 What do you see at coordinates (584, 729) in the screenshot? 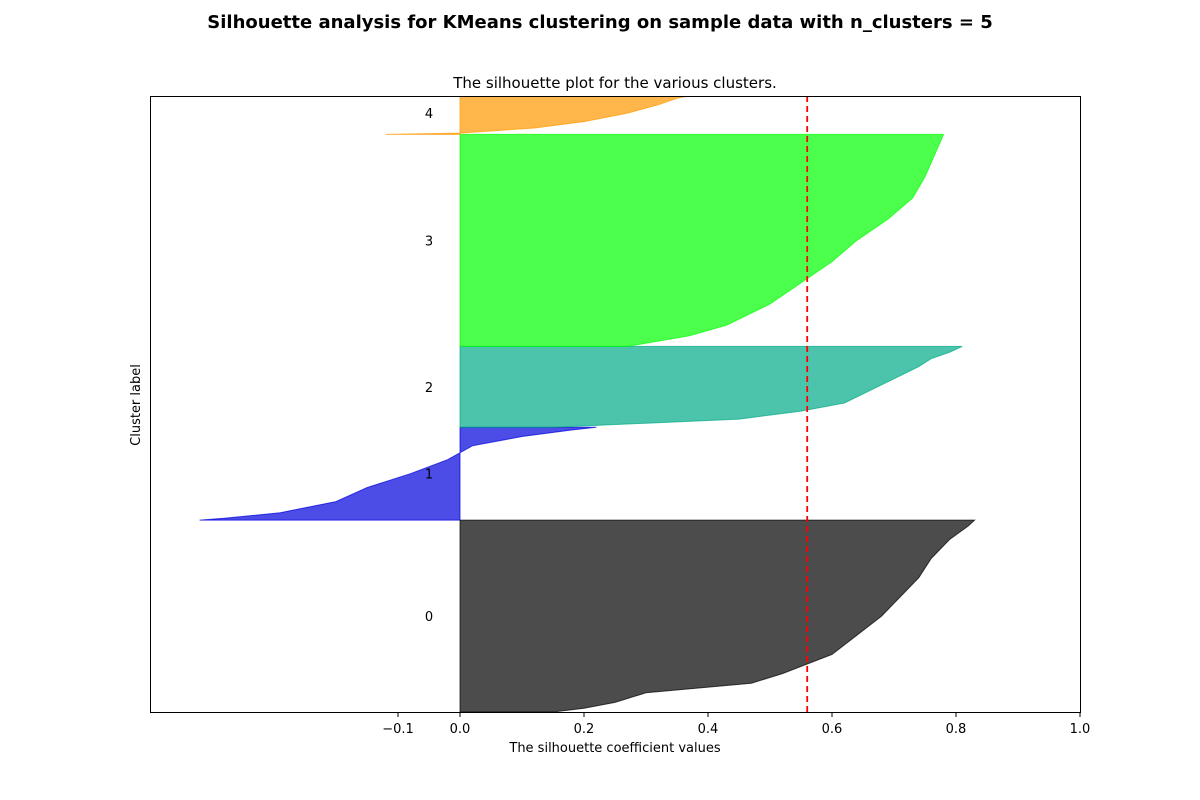
I see `x-tick-label: 0.2` at bounding box center [584, 729].